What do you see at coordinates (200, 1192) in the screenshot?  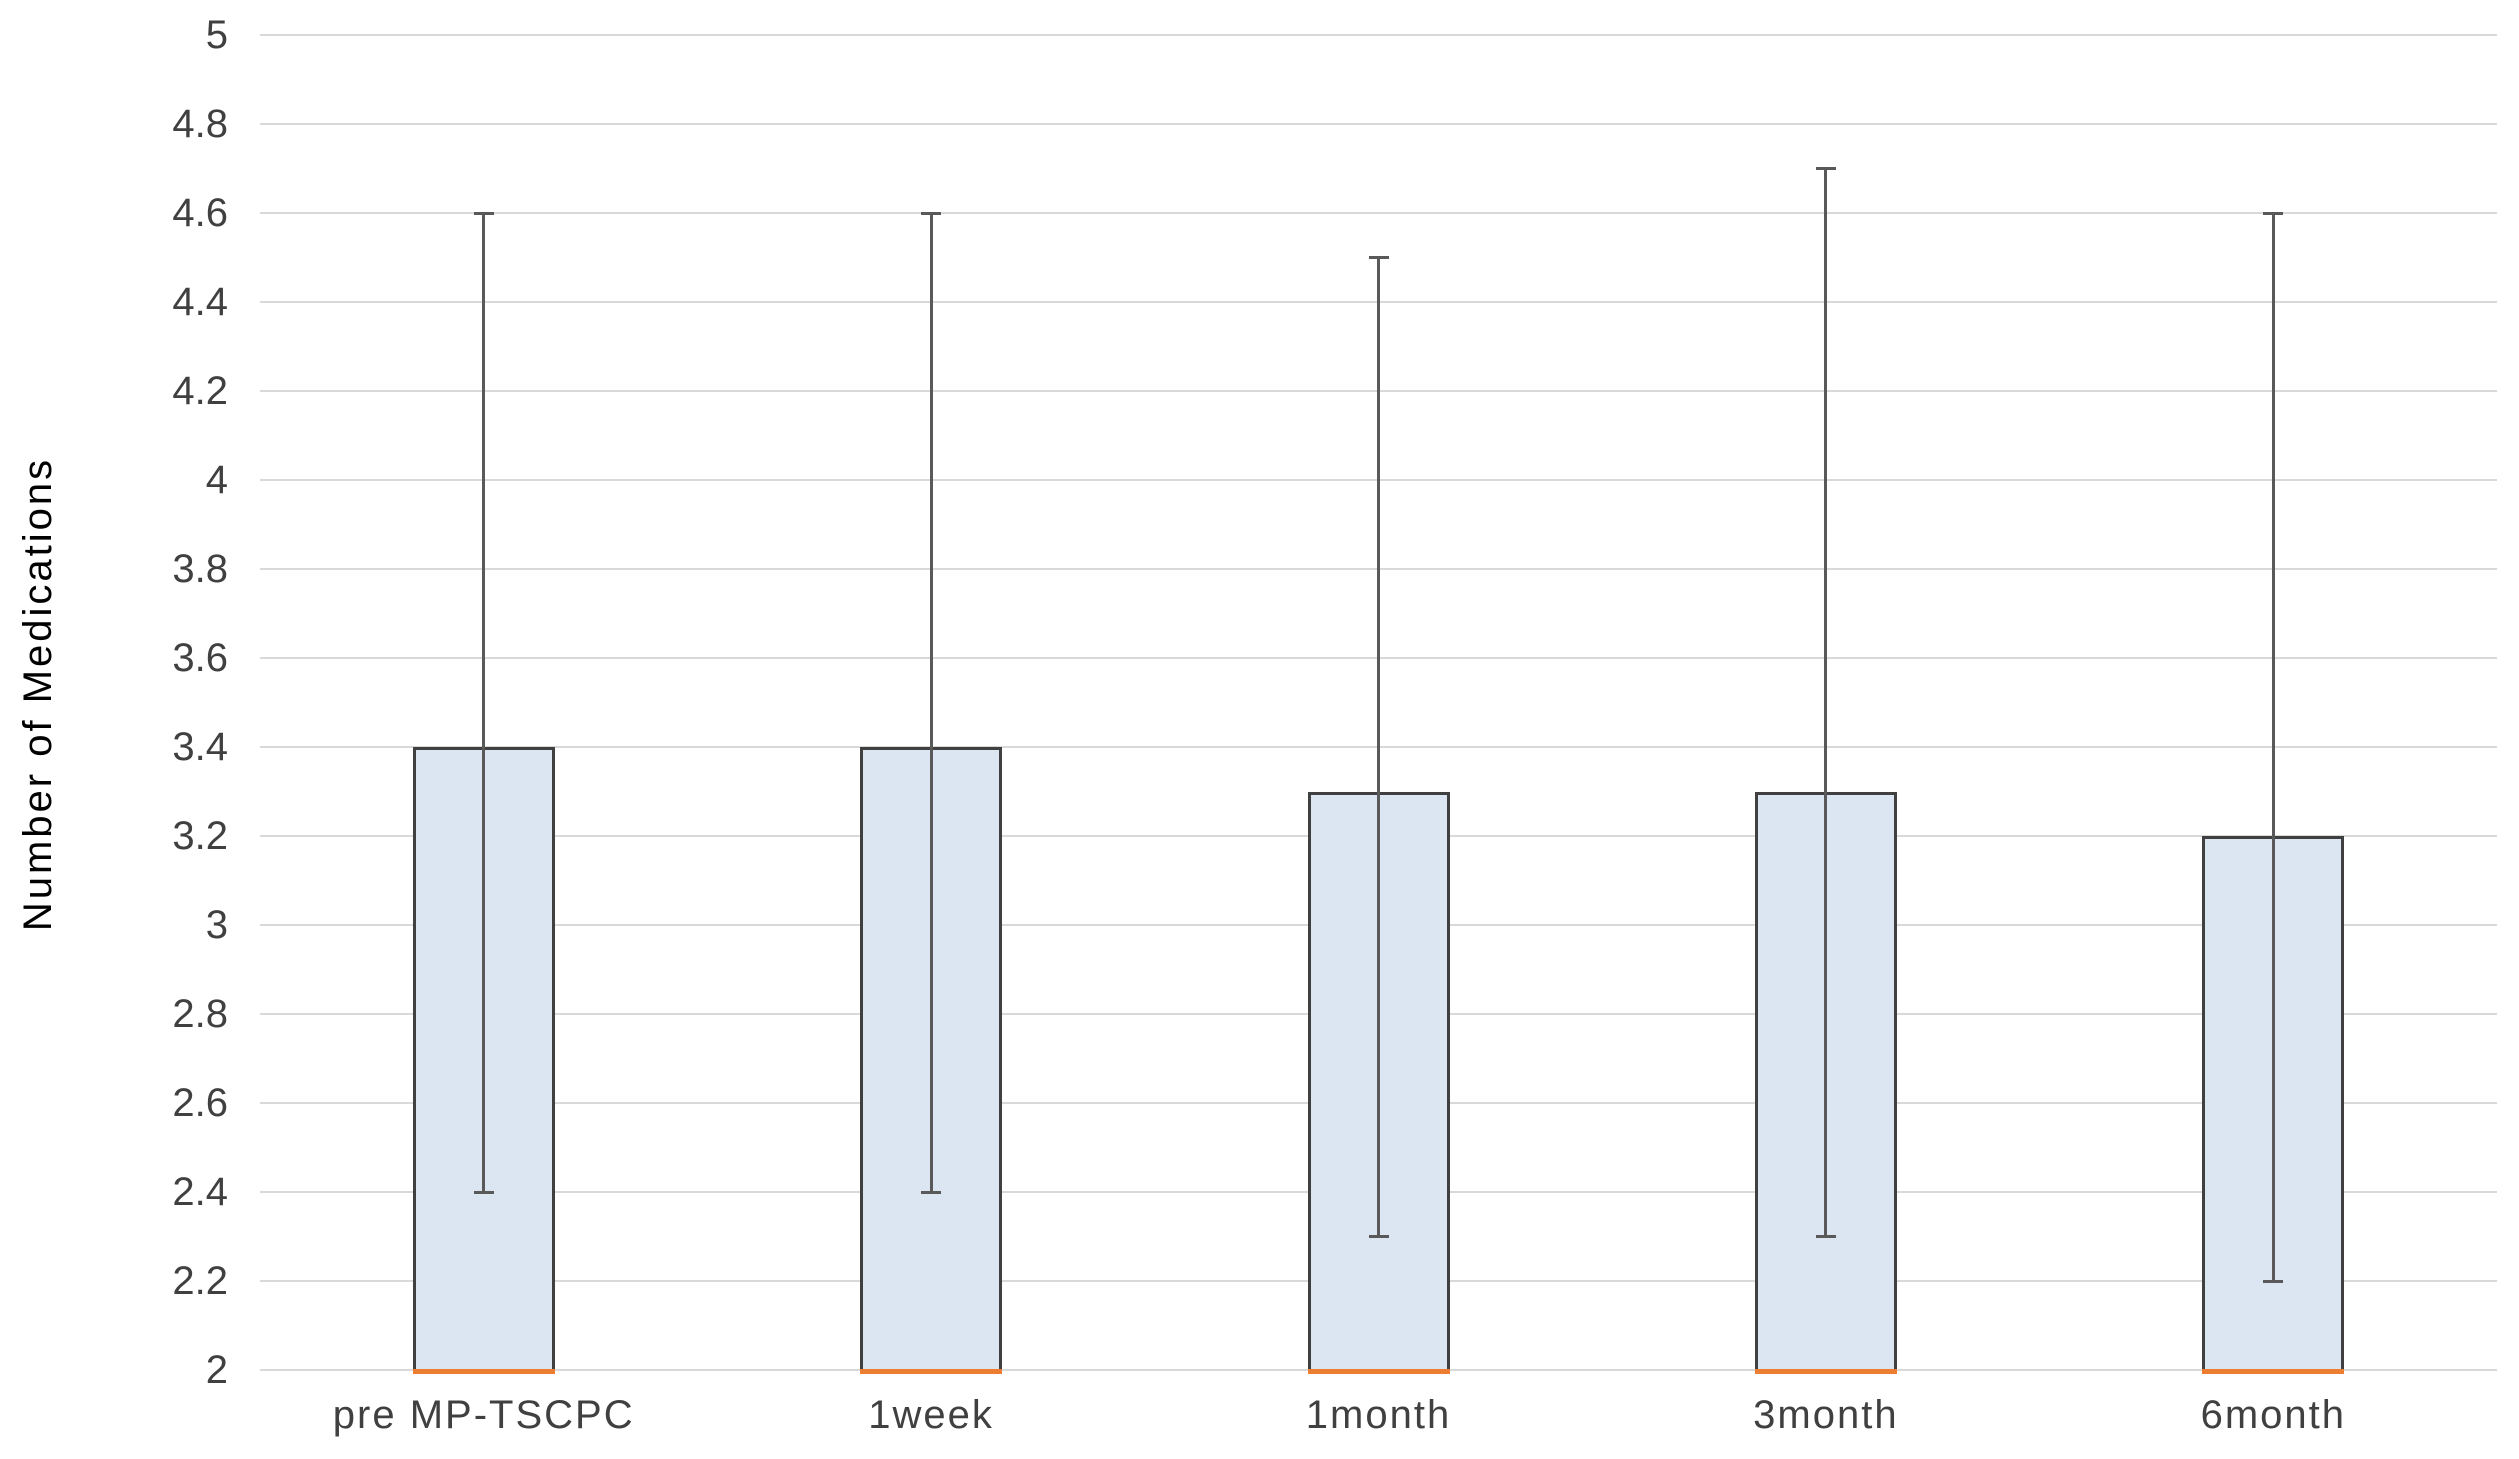 I see `y-tick-label: 2.4` at bounding box center [200, 1192].